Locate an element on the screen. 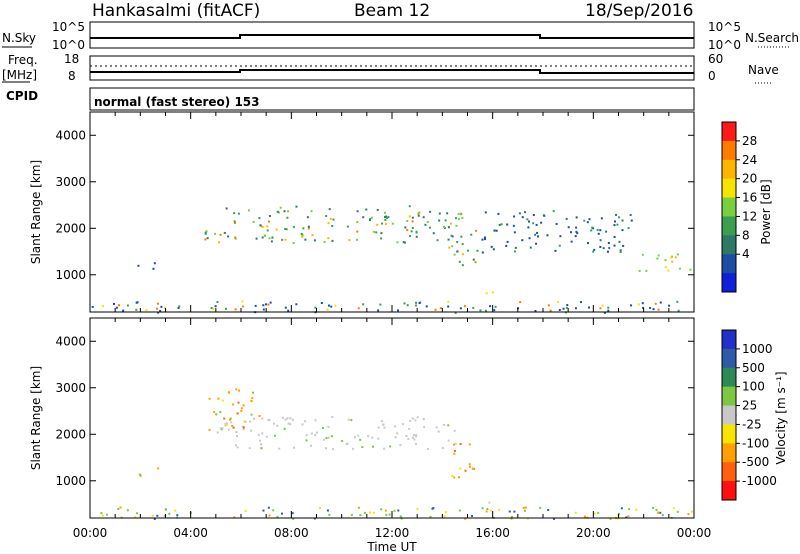 The height and width of the screenshot is (554, 800). nsearch-tick-top: 10^5 is located at coordinates (724, 27).